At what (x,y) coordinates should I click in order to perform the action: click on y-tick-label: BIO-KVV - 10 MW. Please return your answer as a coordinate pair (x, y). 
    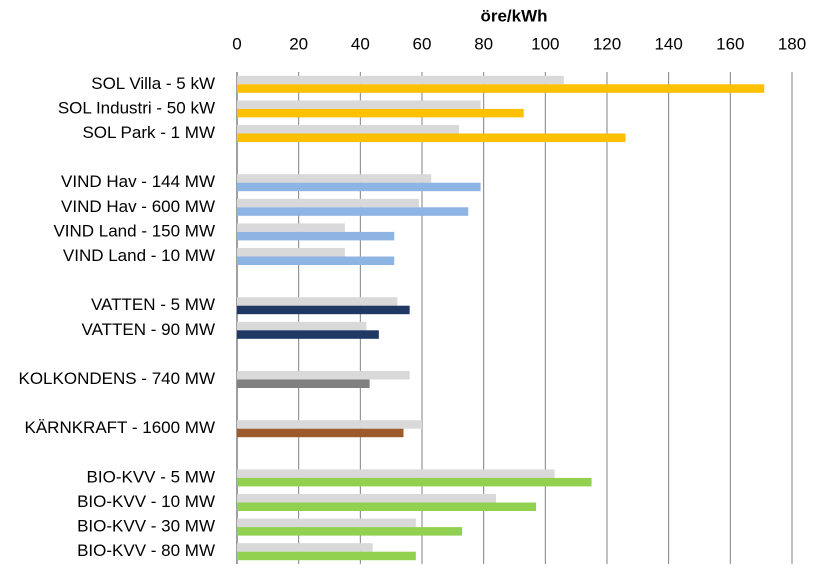
    Looking at the image, I should click on (146, 501).